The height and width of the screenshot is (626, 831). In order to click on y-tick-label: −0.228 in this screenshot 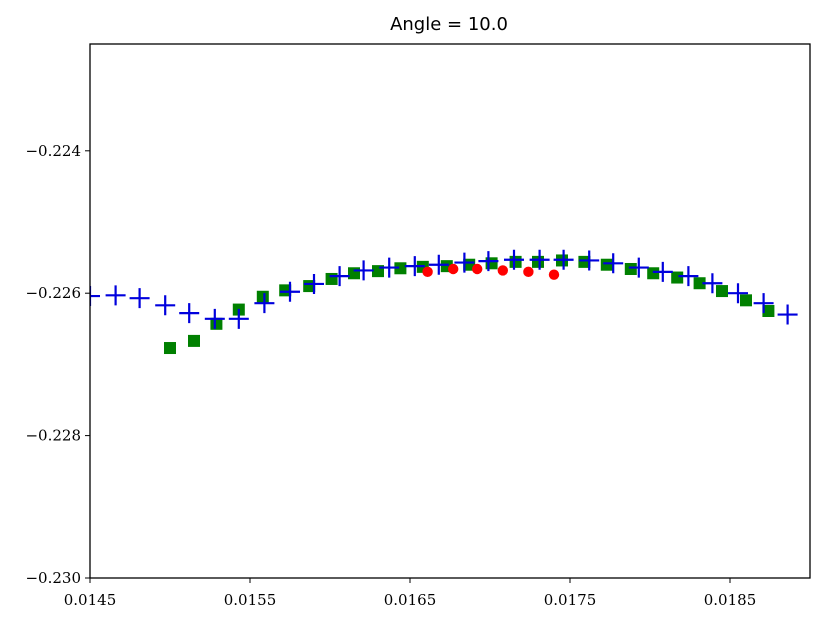, I will do `click(53, 436)`.